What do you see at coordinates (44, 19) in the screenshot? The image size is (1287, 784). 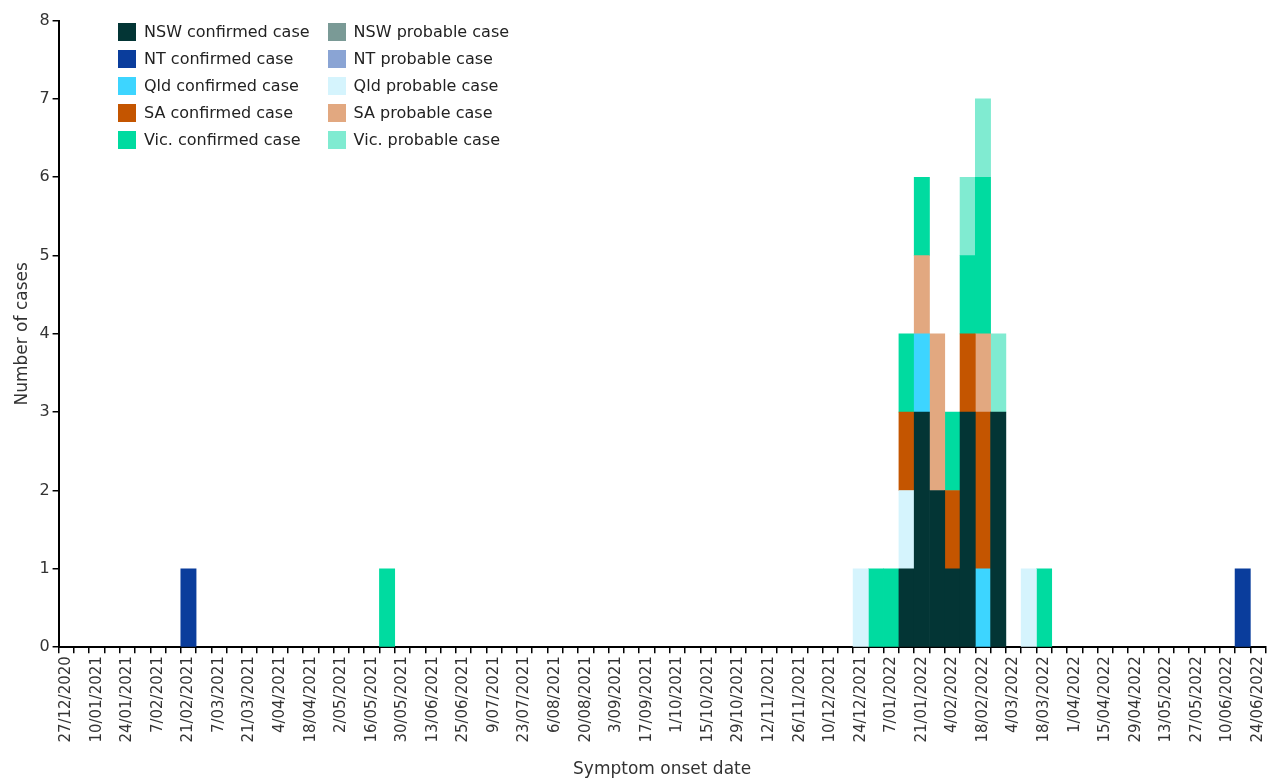 I see `y-tick-label: 8` at bounding box center [44, 19].